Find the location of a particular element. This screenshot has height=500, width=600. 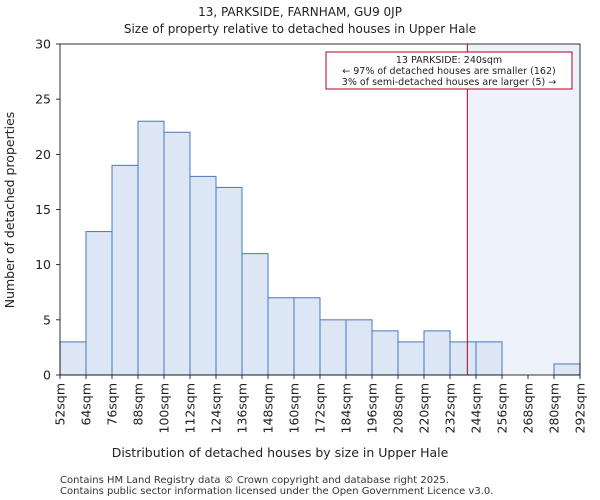

bar-112sqm is located at coordinates (203, 275).